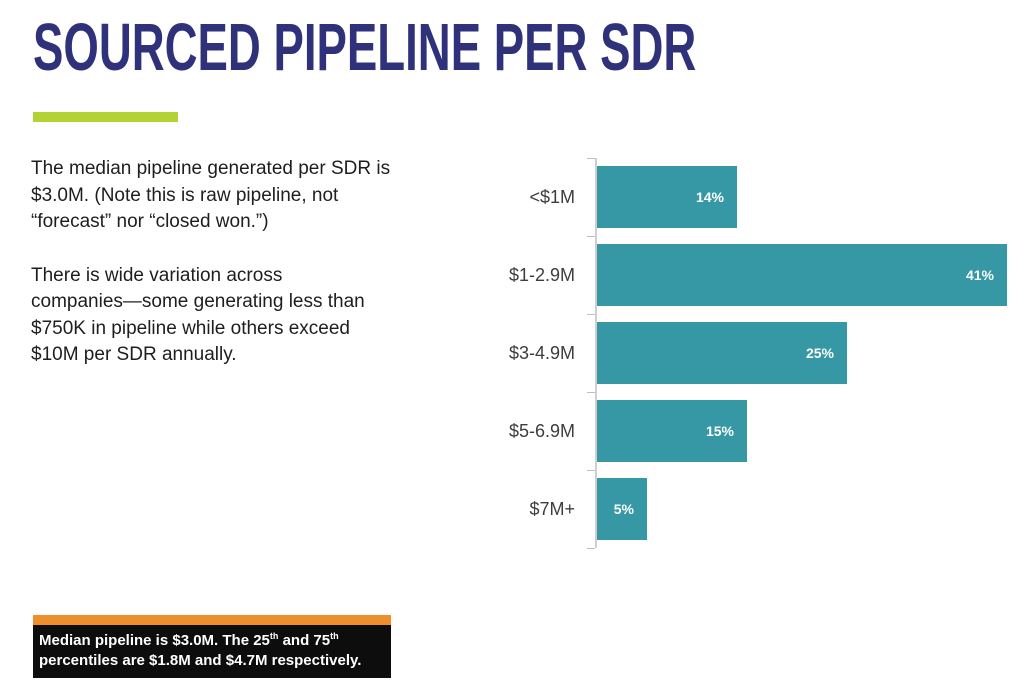 The image size is (1024, 697). I want to click on callout-line1-sup-b: th, so click(334, 636).